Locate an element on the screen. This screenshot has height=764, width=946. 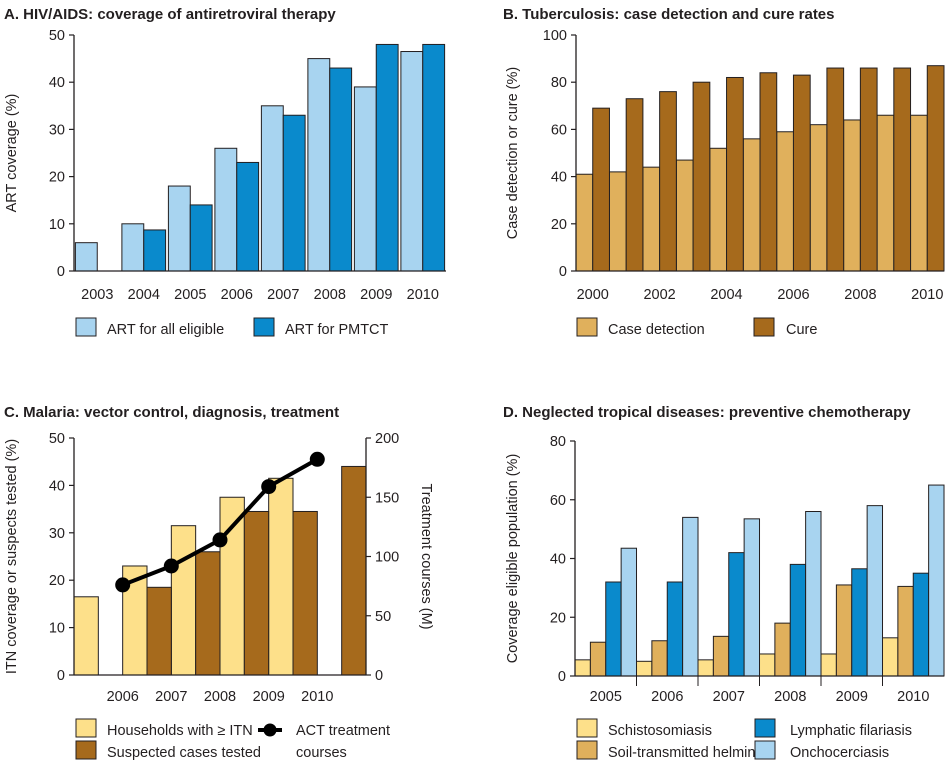
panel-d-y-axis-label: Coverage eligible population (%) is located at coordinates (513, 559).